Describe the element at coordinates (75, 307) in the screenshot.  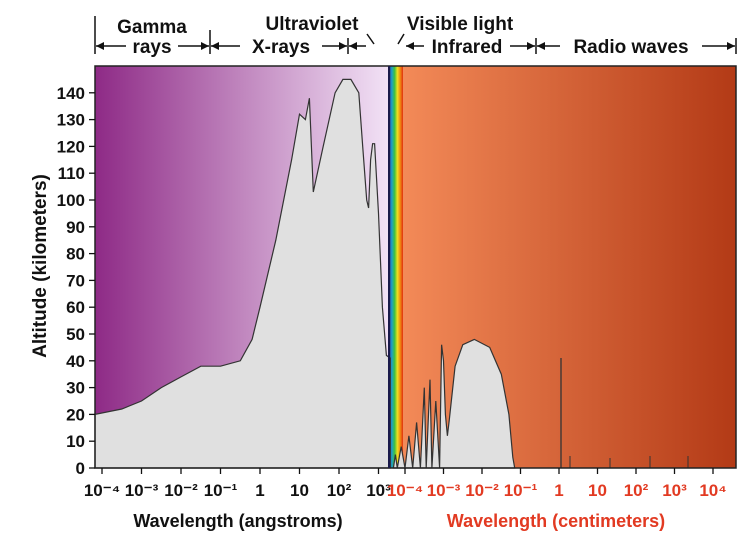
I see `y-tick-label: 60` at that location.